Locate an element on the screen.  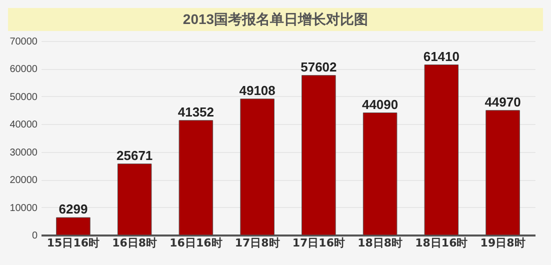
x-tick-label: 17日16时 is located at coordinates (318, 243).